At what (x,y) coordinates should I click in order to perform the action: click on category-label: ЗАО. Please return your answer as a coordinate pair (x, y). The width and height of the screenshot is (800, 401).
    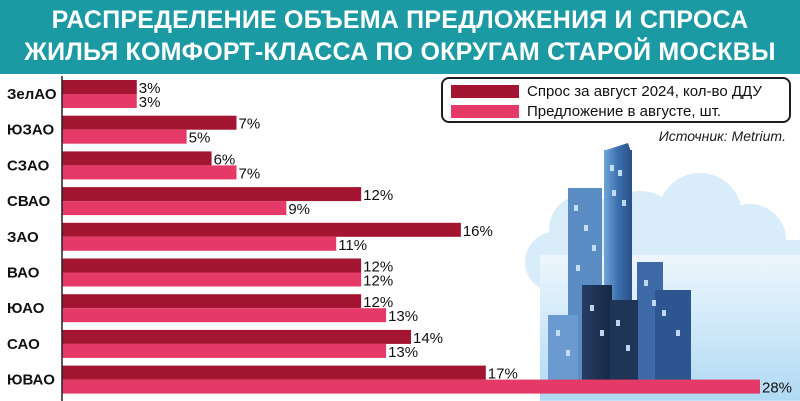
    Looking at the image, I should click on (23, 237).